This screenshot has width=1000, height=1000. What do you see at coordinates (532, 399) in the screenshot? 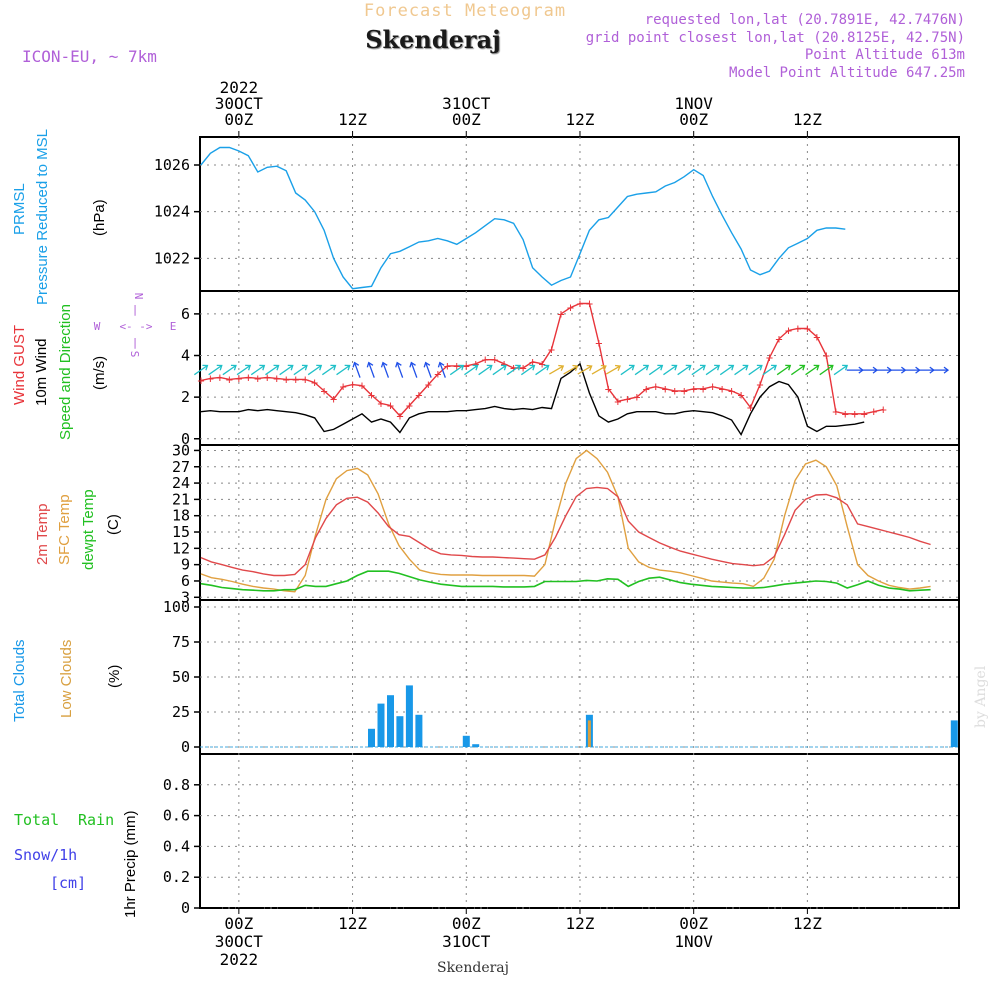
I see `wind-line` at bounding box center [532, 399].